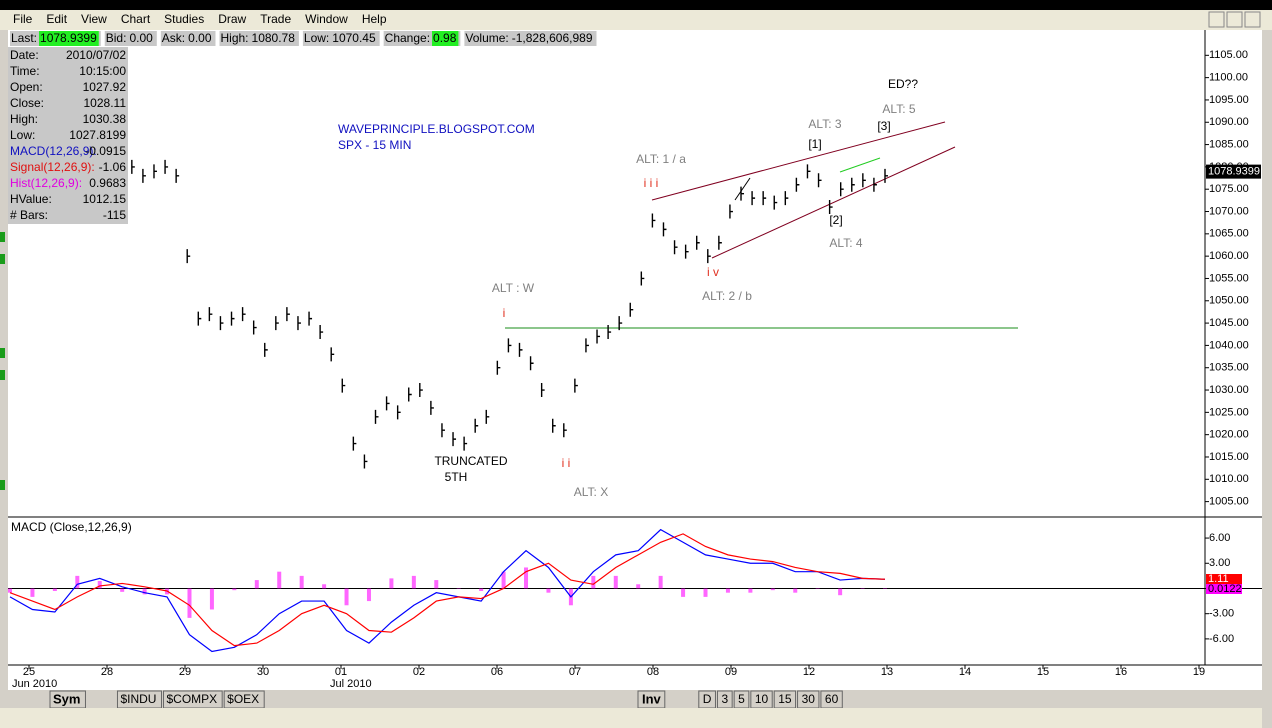 The width and height of the screenshot is (1272, 728). What do you see at coordinates (22, 135) in the screenshot?
I see `data-label: Low:` at bounding box center [22, 135].